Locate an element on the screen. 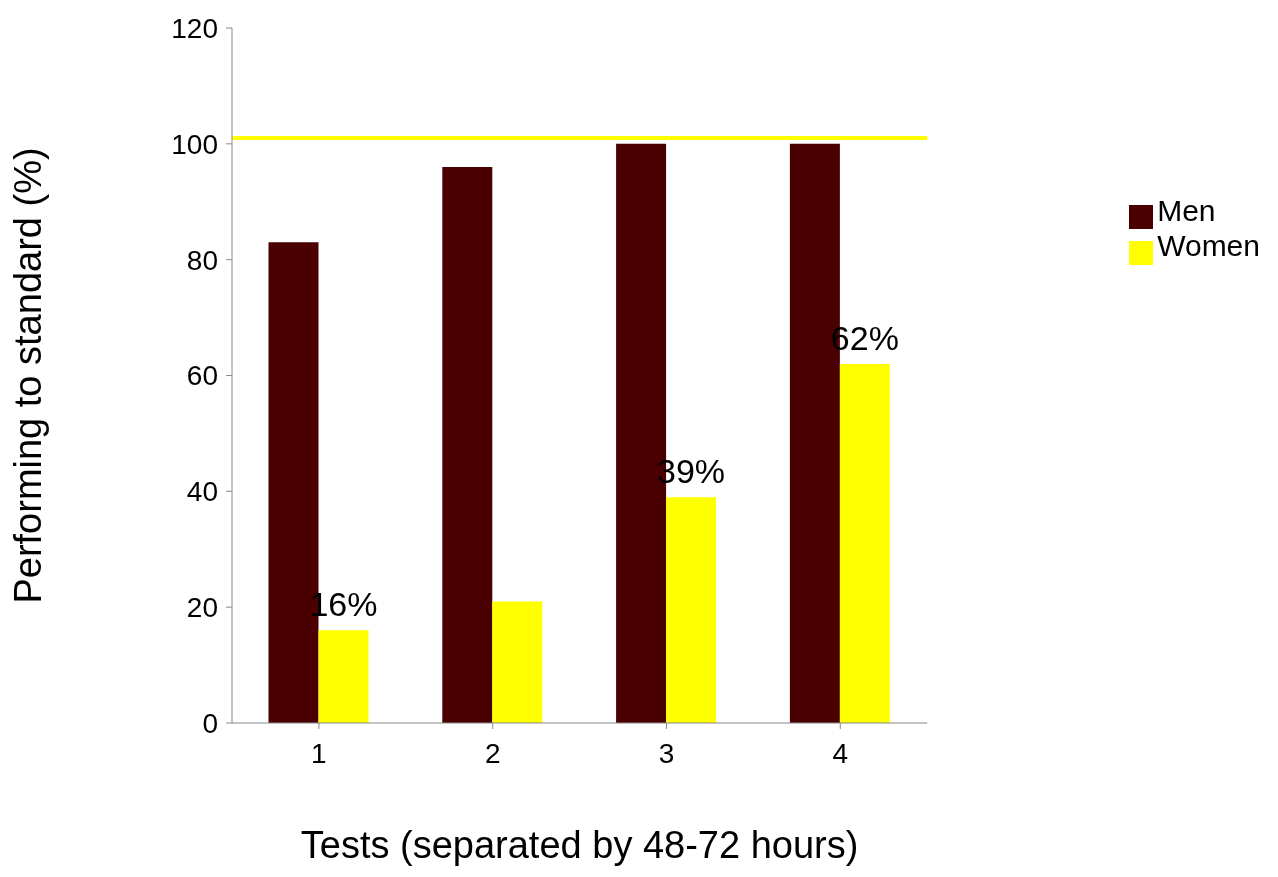 This screenshot has width=1278, height=877. y-tick-label: 0 is located at coordinates (210, 723).